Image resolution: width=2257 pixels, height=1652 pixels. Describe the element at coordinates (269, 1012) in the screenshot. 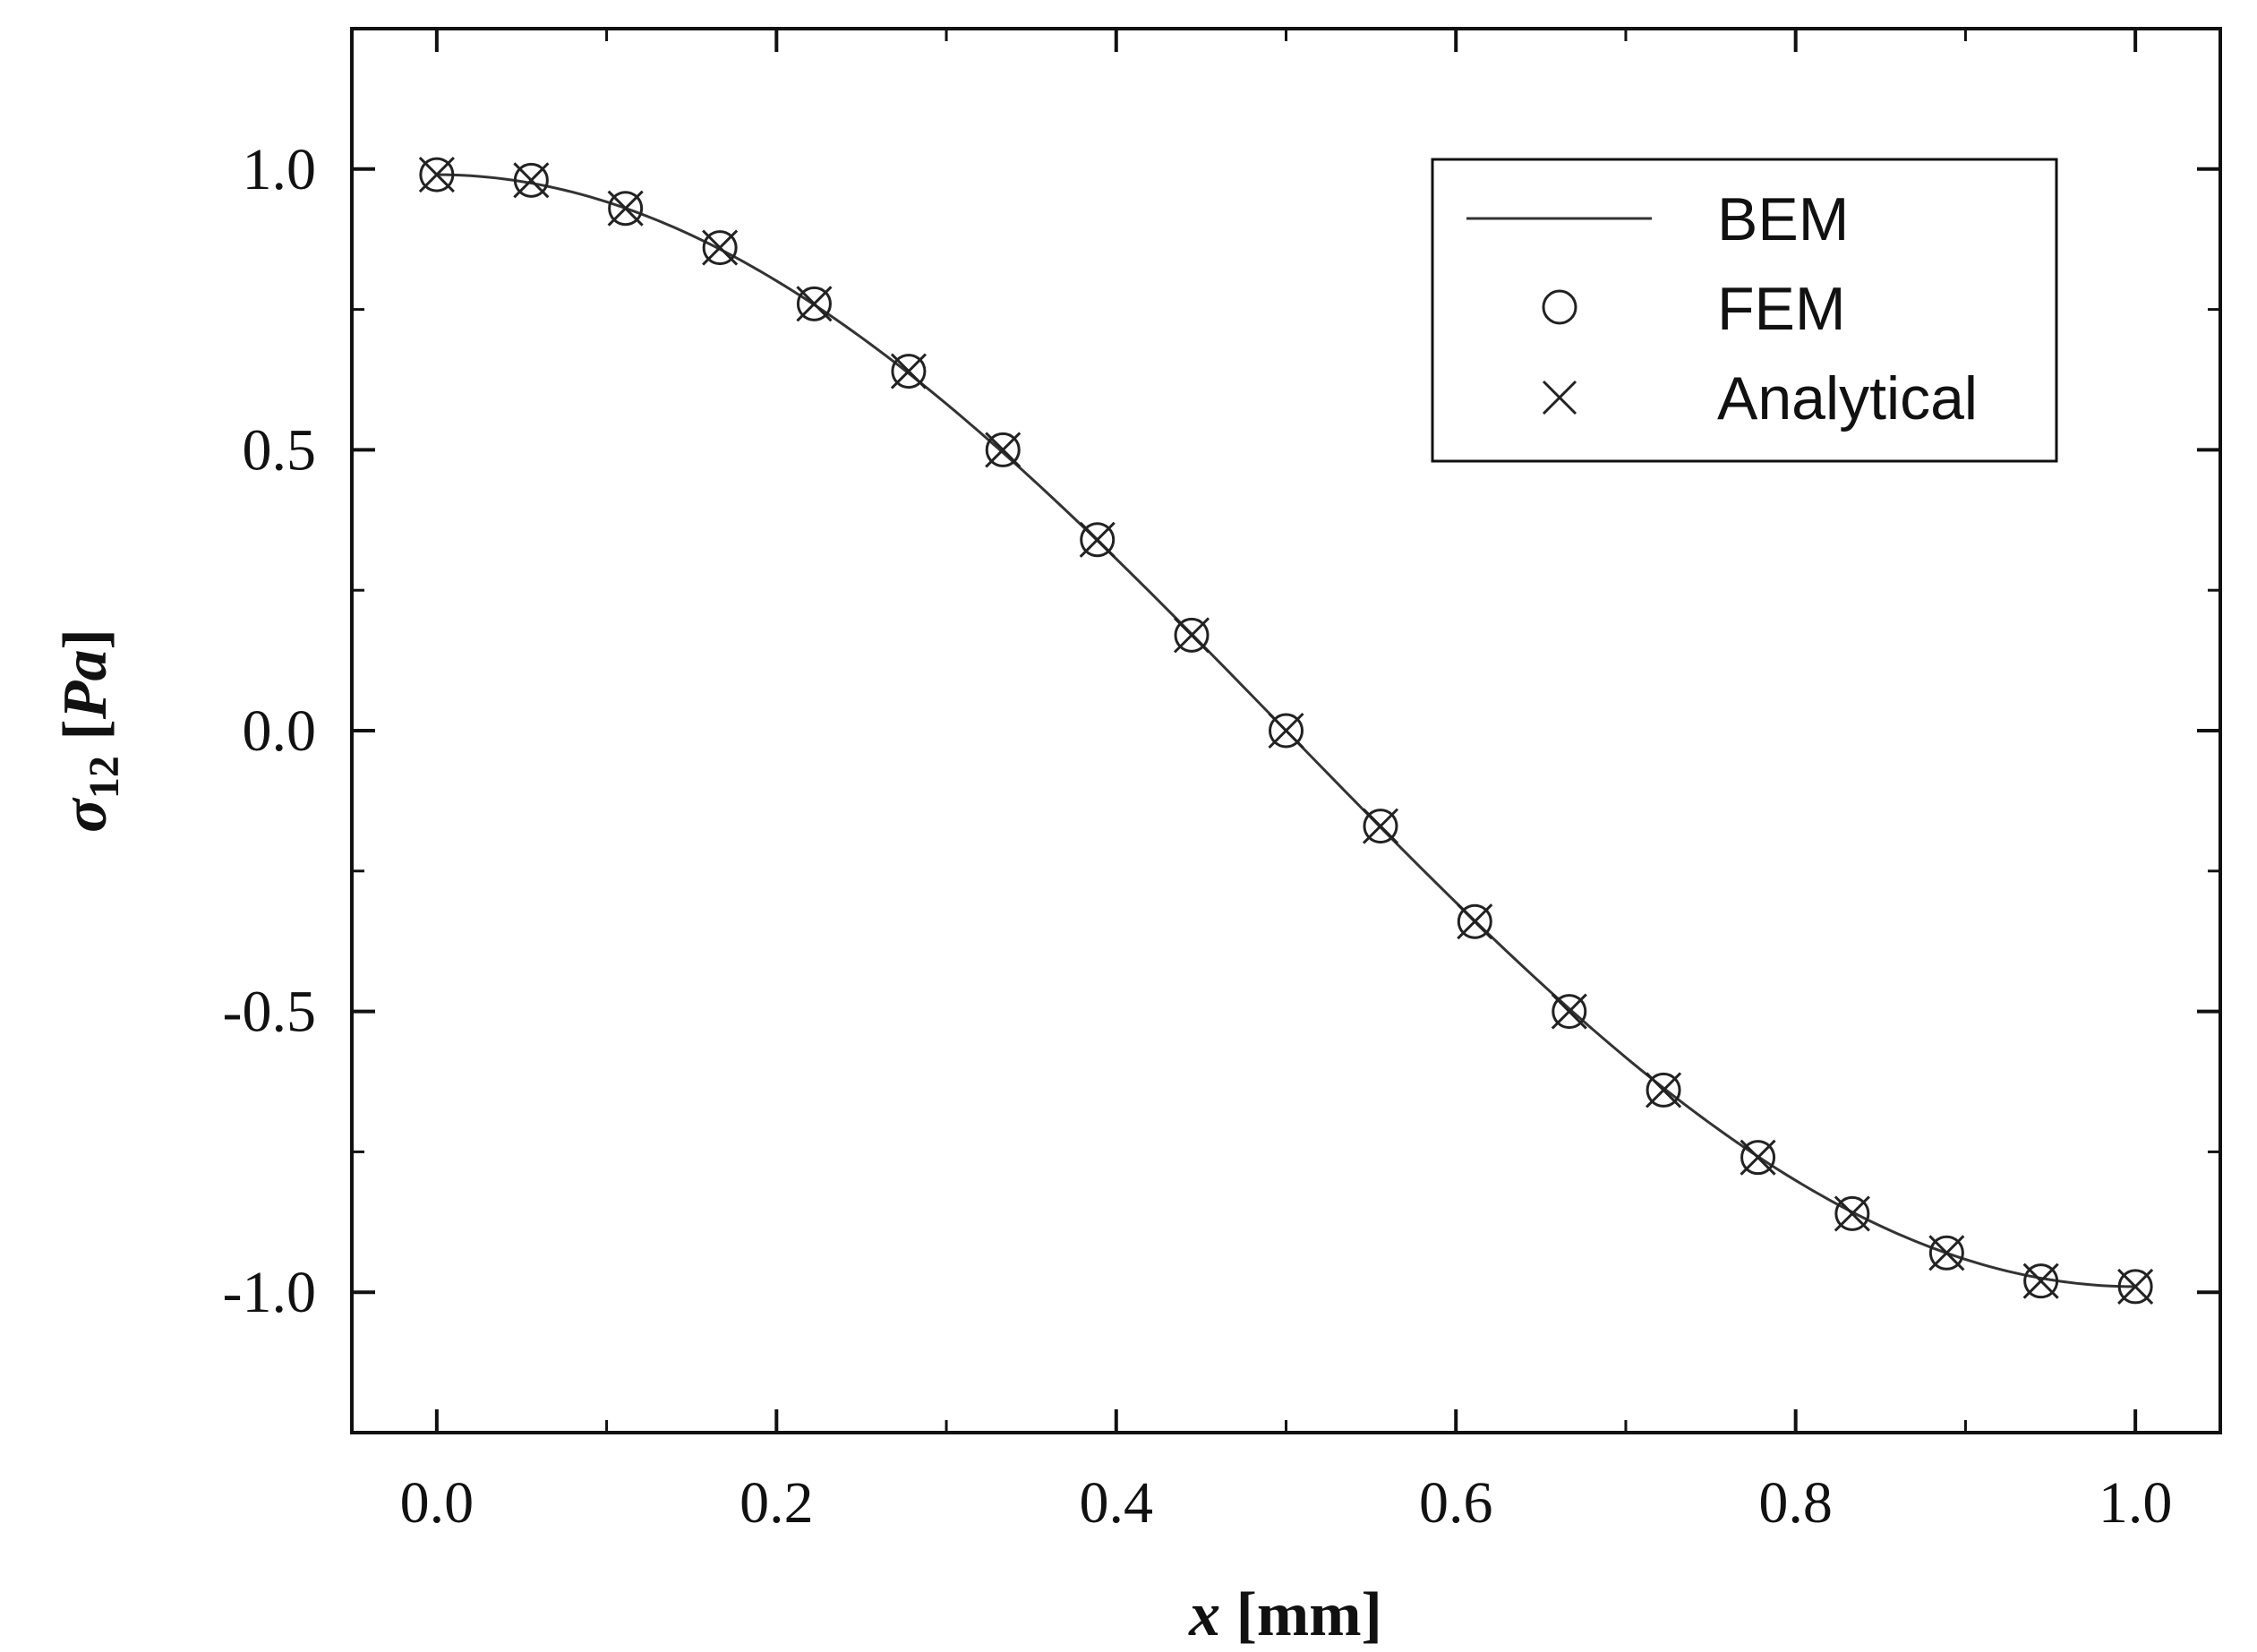

I see `y-tick-label: -0.5` at that location.